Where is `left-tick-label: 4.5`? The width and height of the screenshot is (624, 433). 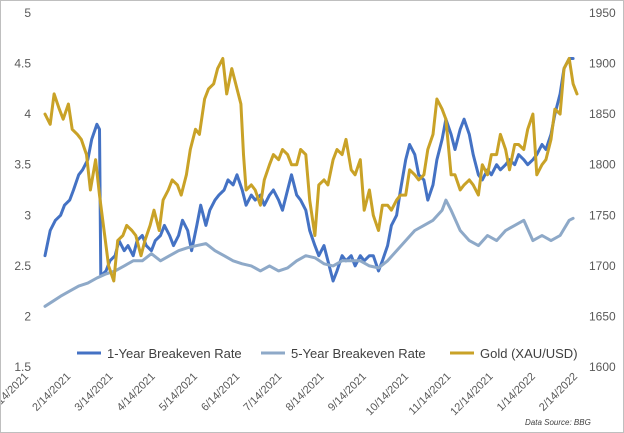 left-tick-label: 4.5 is located at coordinates (22, 64).